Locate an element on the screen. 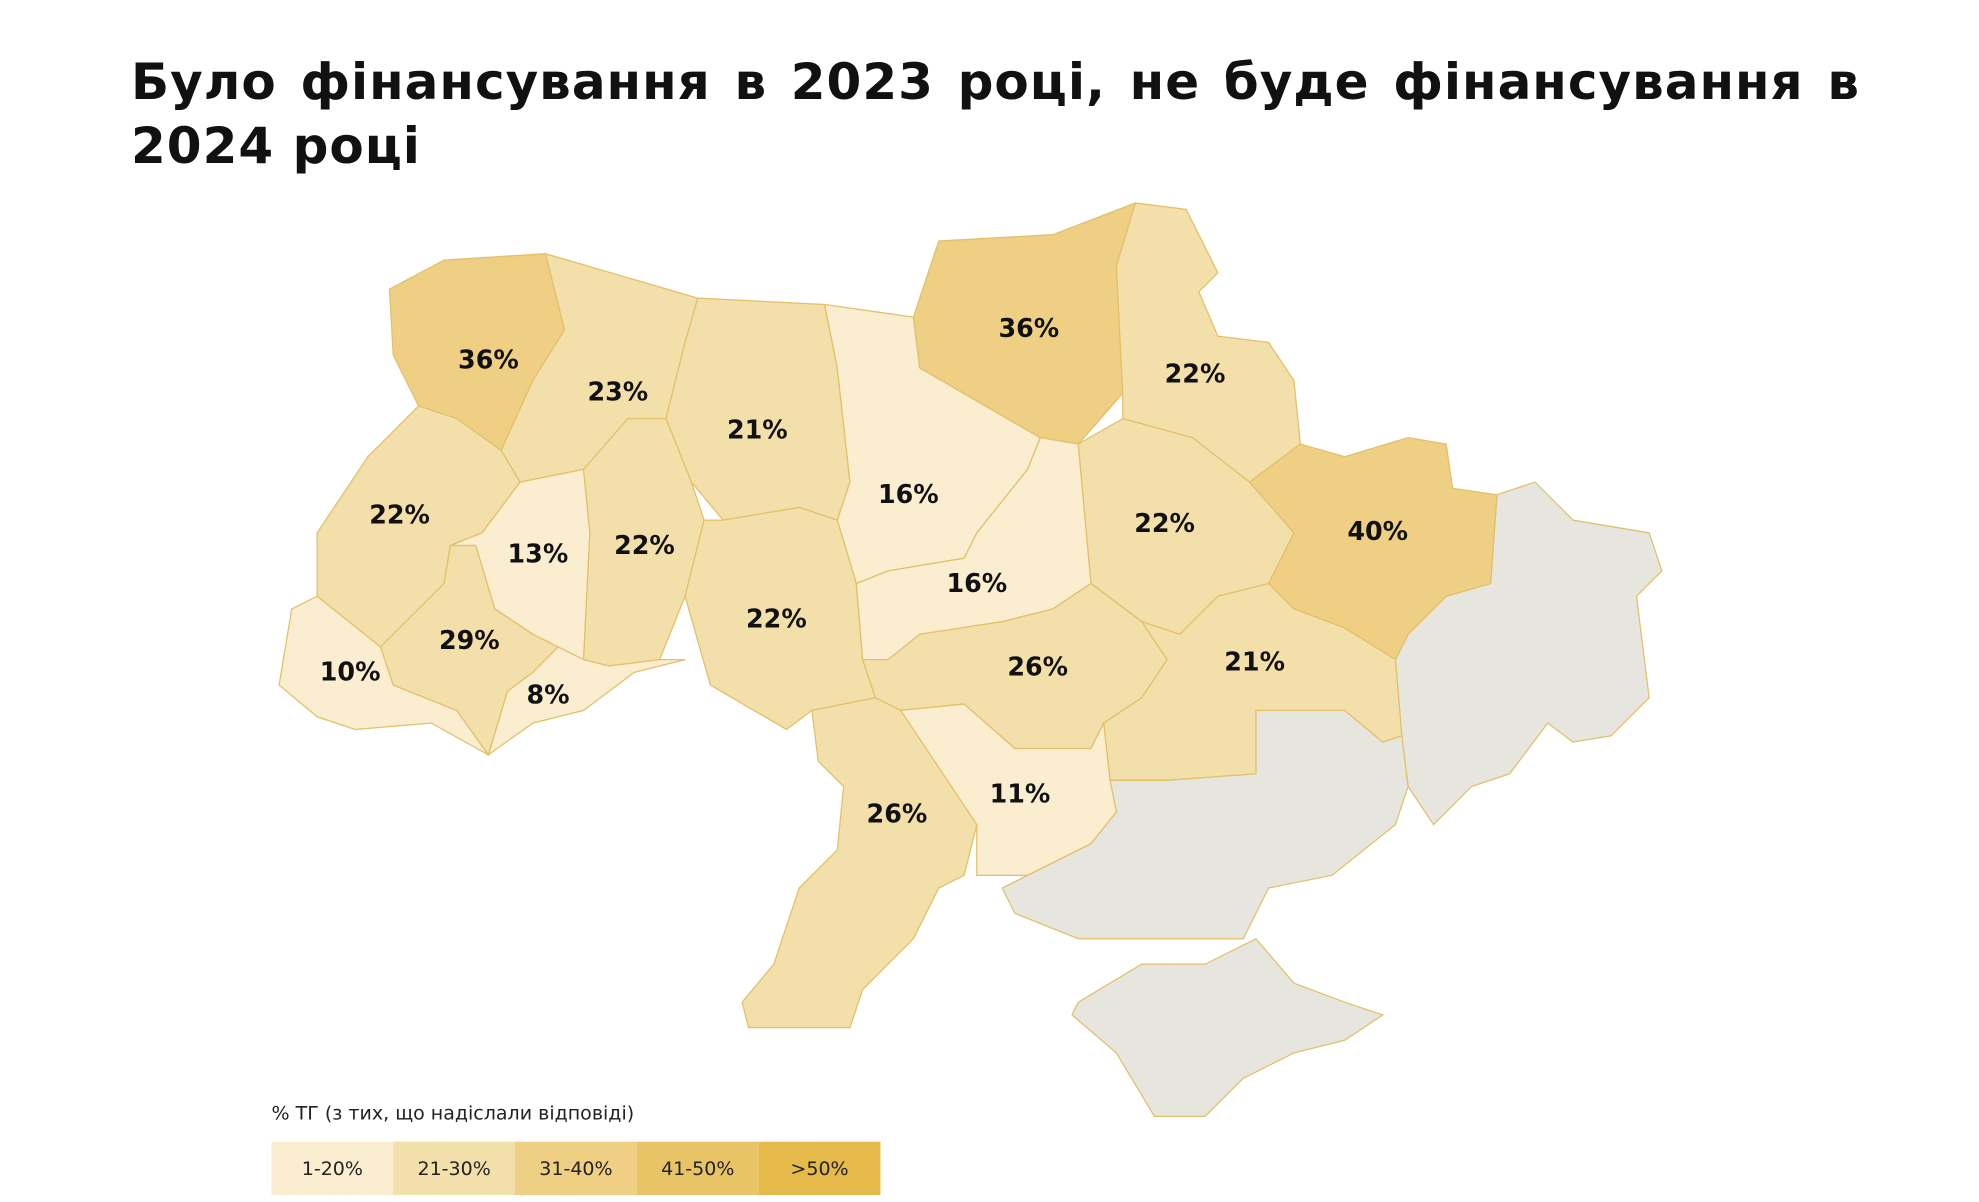 This screenshot has width=1979, height=1202. legend-label: 1-20% is located at coordinates (332, 1169).